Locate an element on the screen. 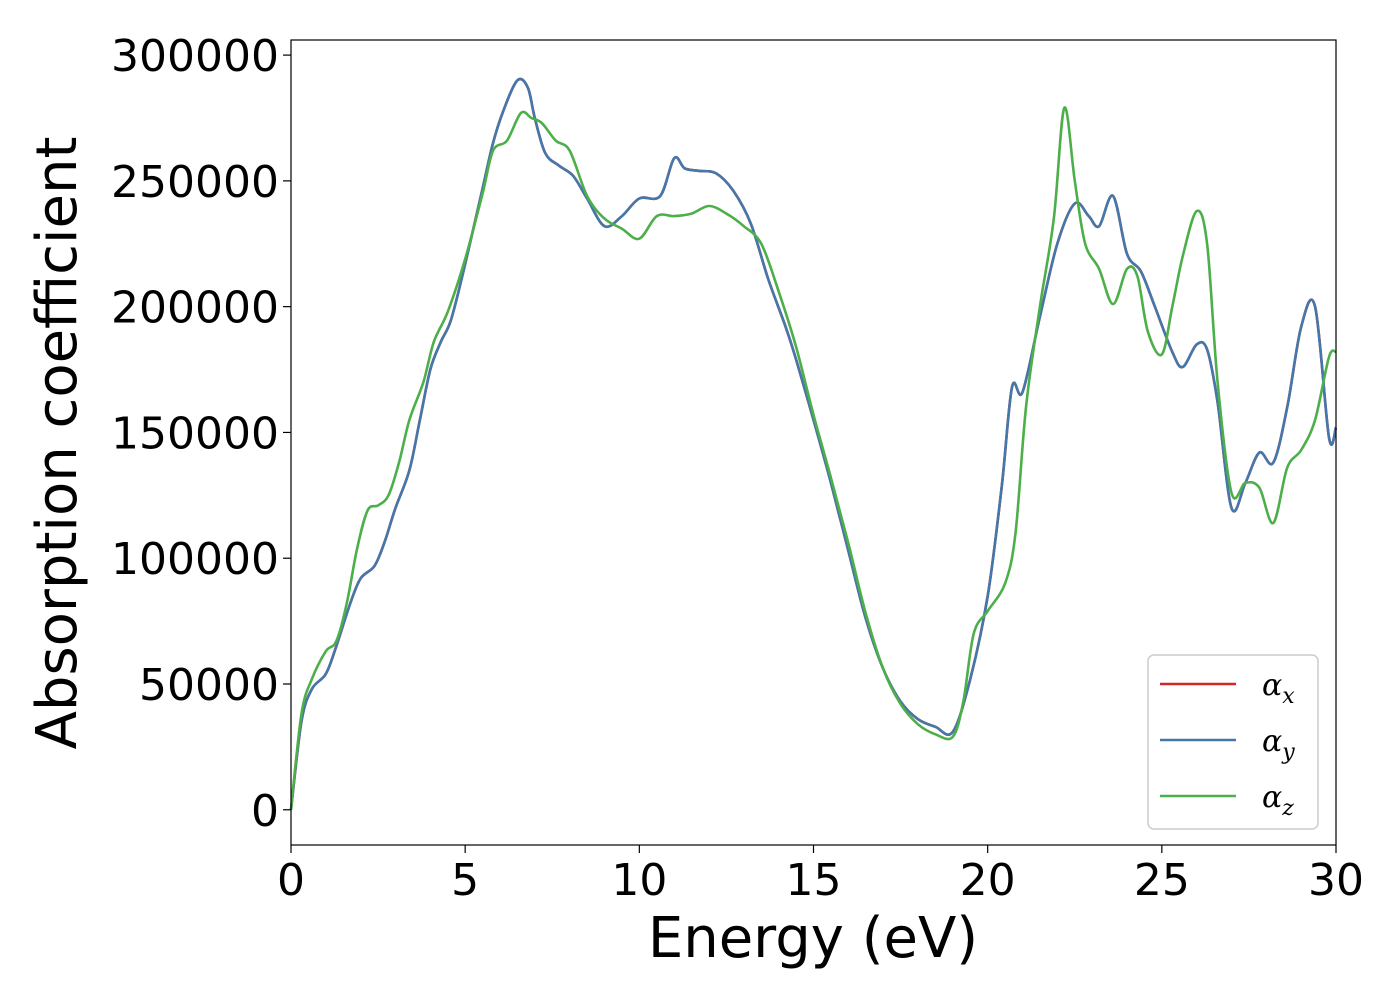 This screenshot has height=1000, width=1400. x-tick-label: 20 is located at coordinates (988, 880).